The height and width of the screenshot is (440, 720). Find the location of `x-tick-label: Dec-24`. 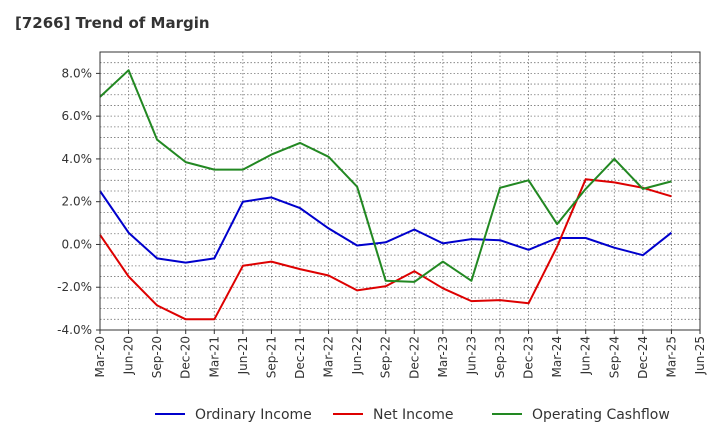

x-tick-label: Dec-24 is located at coordinates (643, 357).